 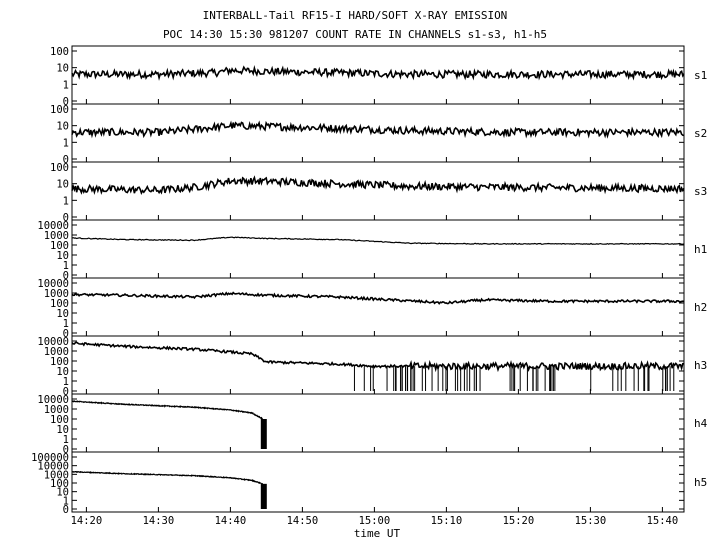 I want to click on panel-label: h4, so click(x=701, y=423).